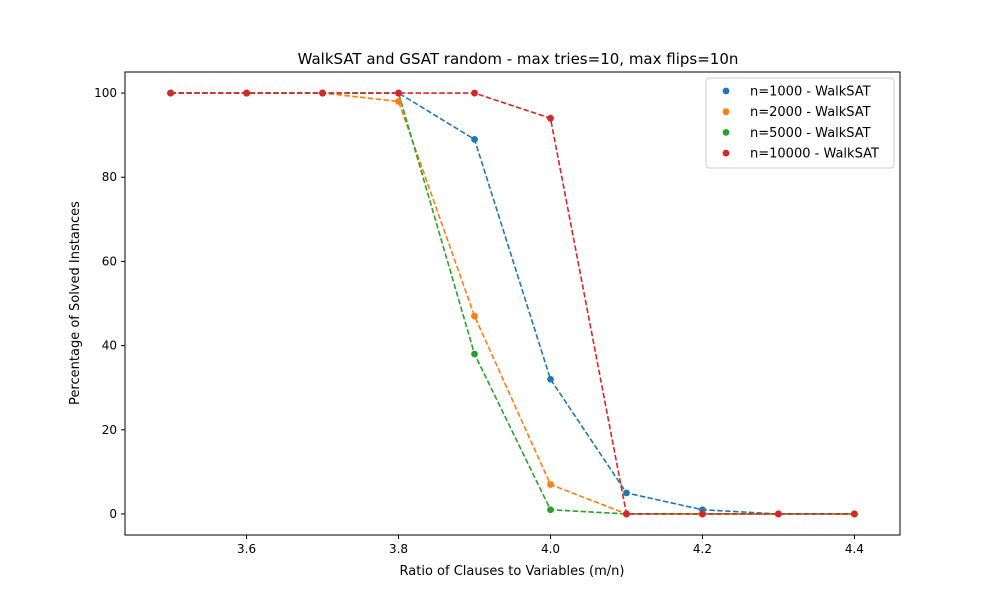 The image size is (1000, 600). I want to click on x-tick-label: 4.2, so click(702, 549).